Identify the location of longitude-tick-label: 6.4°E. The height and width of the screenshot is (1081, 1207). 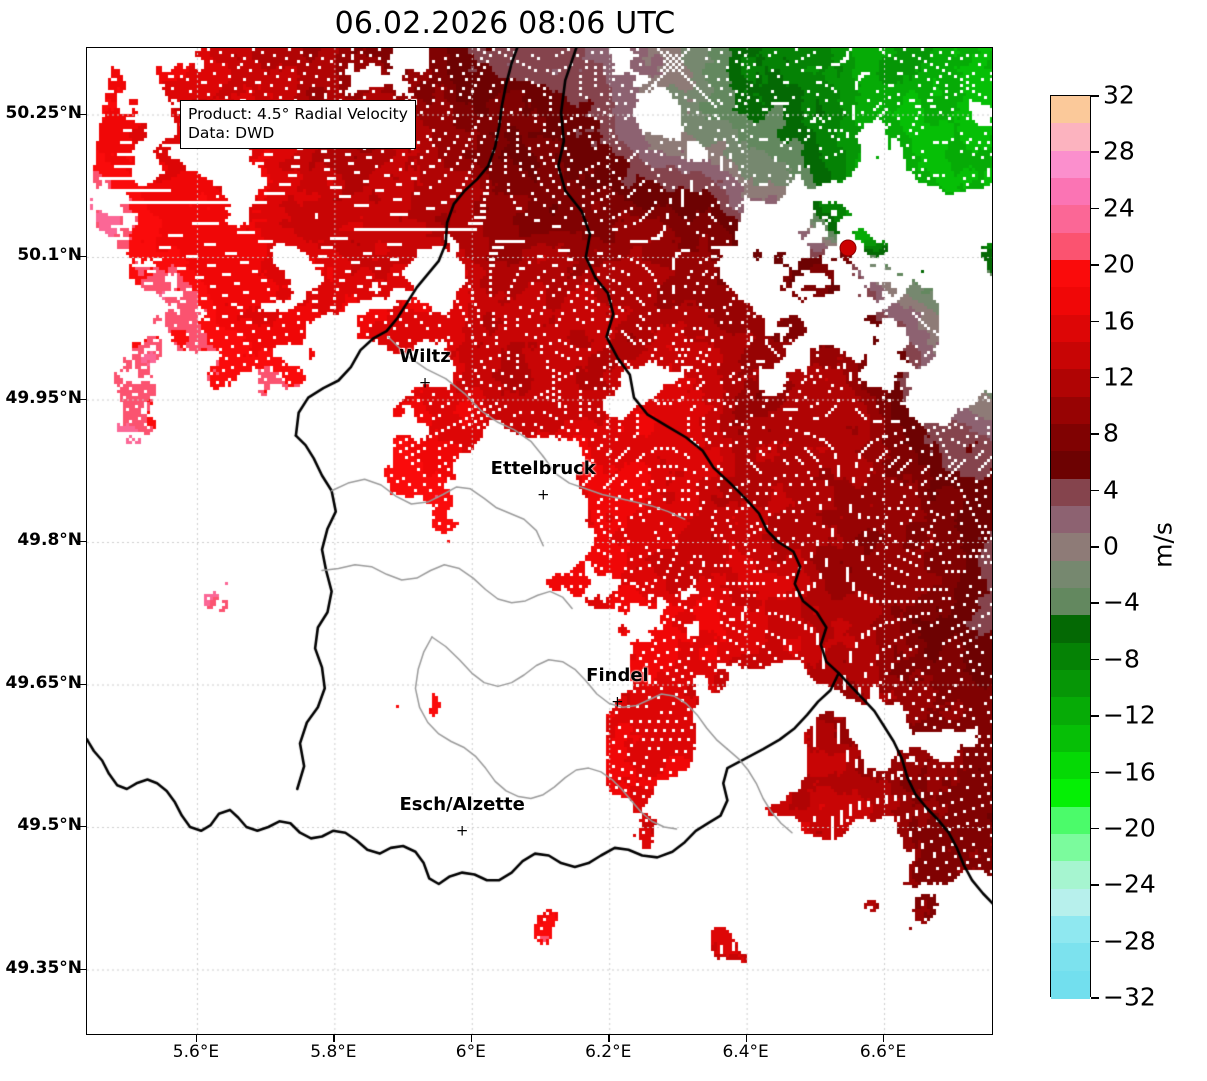
(745, 1052).